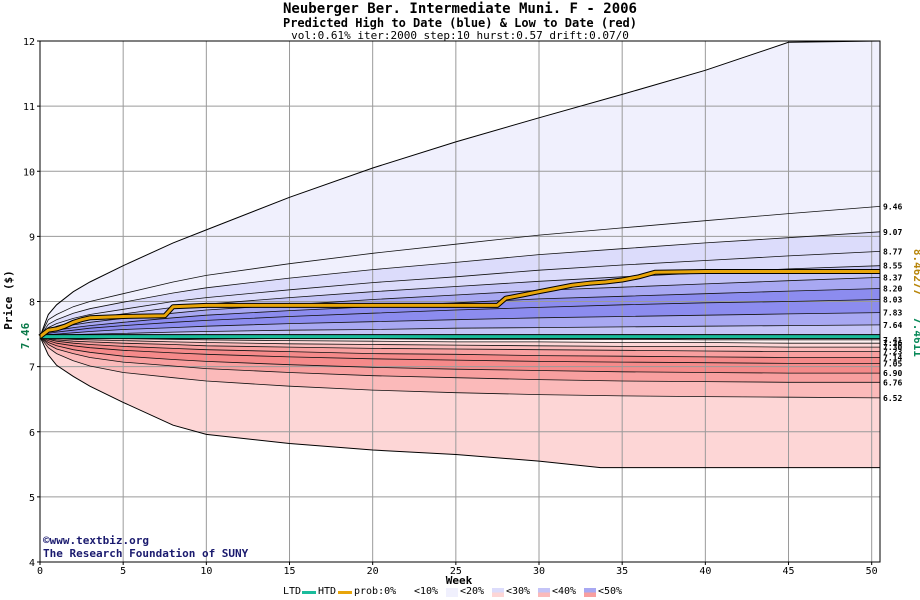  I want to click on band-final-label: 8.37, so click(892, 277).